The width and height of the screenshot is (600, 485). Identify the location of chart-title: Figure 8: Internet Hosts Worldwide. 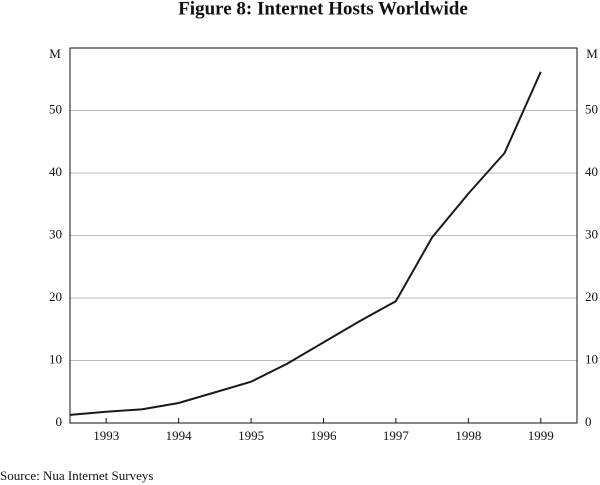
(323, 9).